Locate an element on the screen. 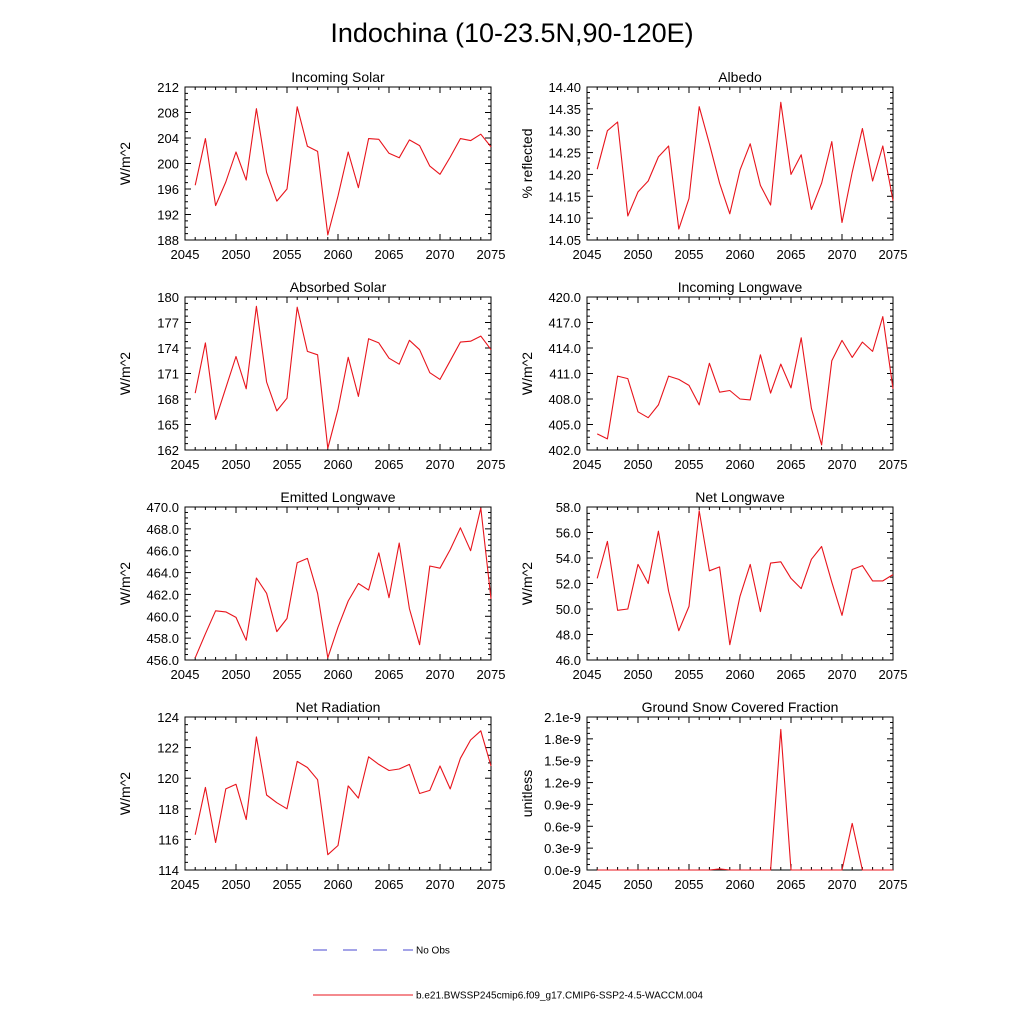 The width and height of the screenshot is (1024, 1024). y-tick-label: 1.8e-9 is located at coordinates (562, 739).